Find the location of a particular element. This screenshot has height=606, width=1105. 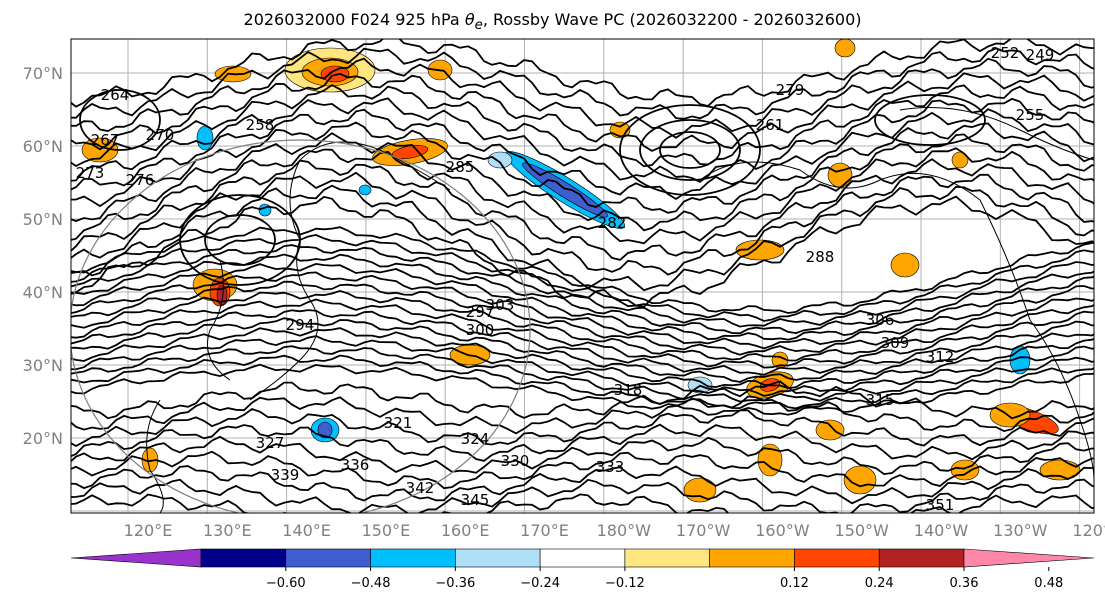

colorbar-tick-label: 0.36 is located at coordinates (964, 583).